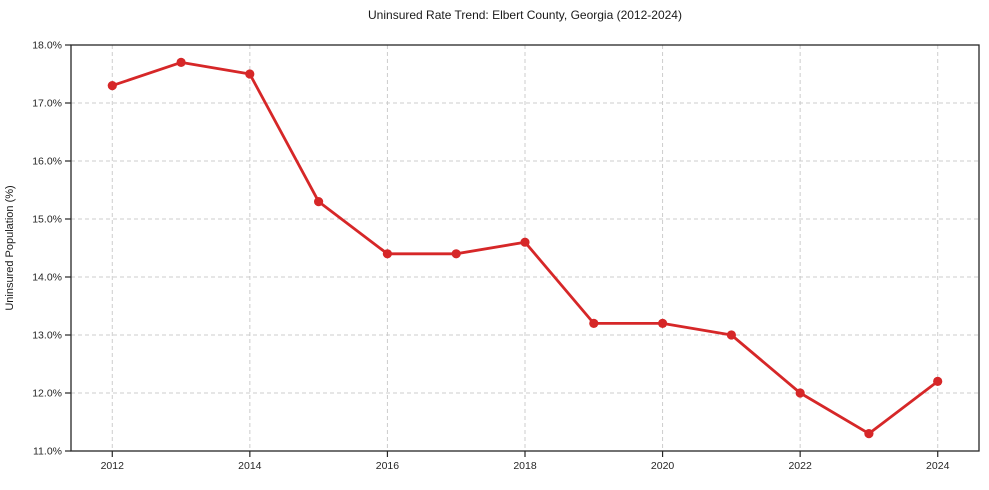  Describe the element at coordinates (938, 466) in the screenshot. I see `x-tick-label: 2024` at that location.